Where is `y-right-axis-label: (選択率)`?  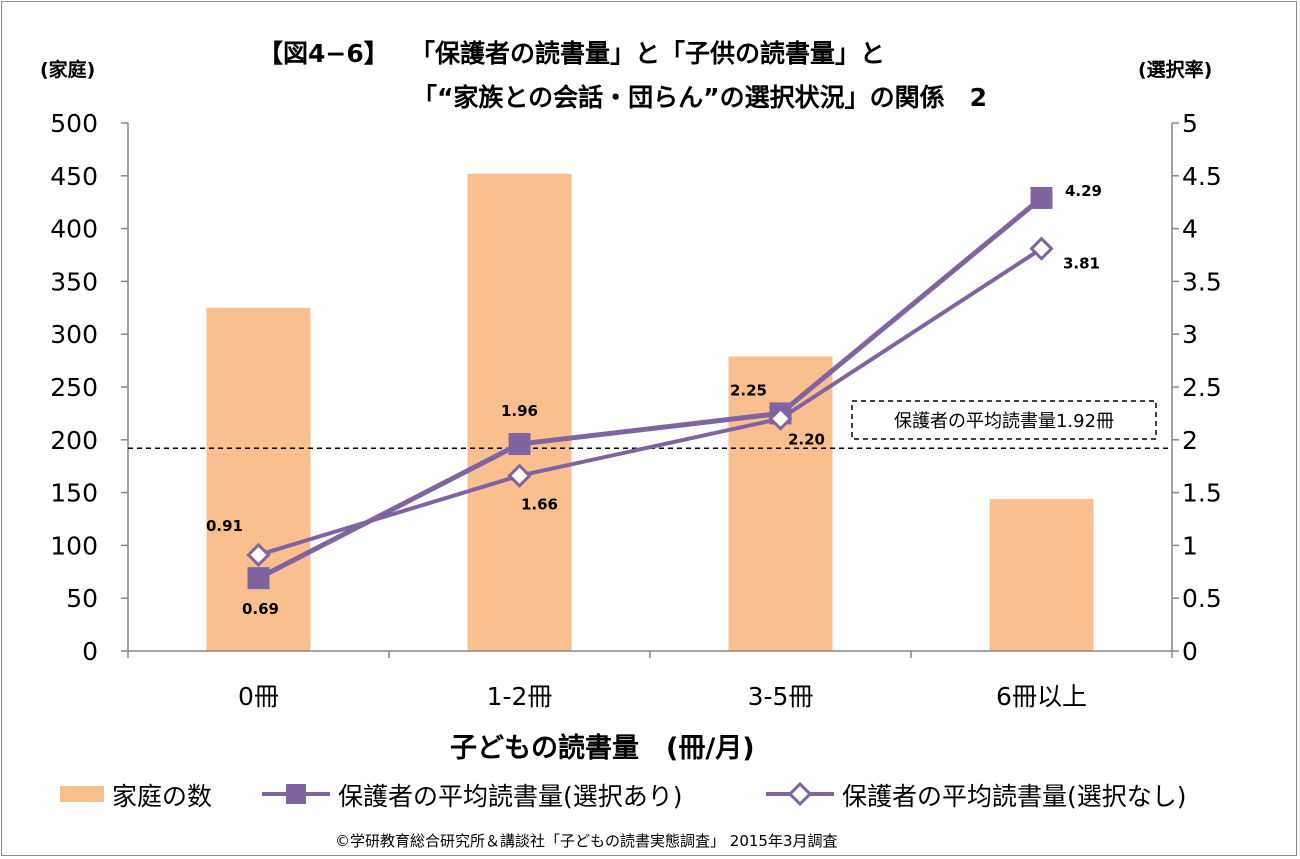 y-right-axis-label: (選択率) is located at coordinates (1175, 69).